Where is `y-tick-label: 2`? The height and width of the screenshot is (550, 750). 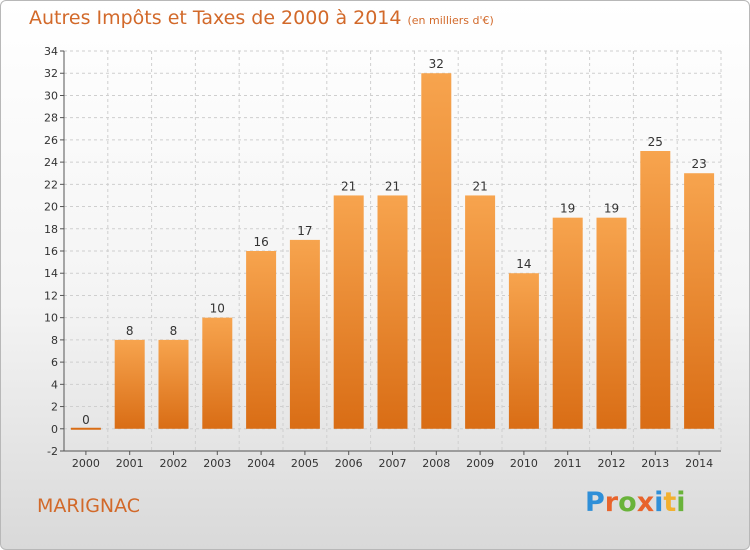 y-tick-label: 2 is located at coordinates (54, 407).